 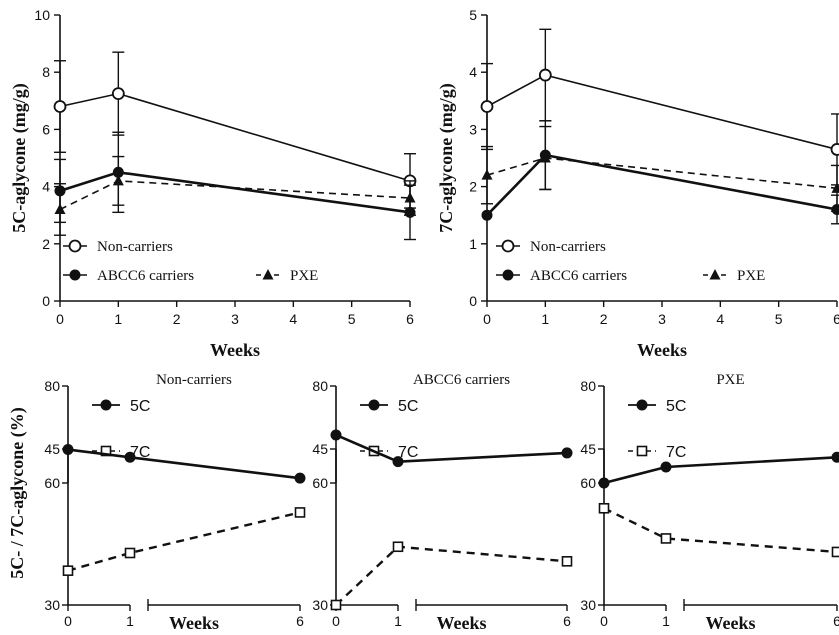 I want to click on c4-x-tick-label: 1, so click(x=666, y=621).